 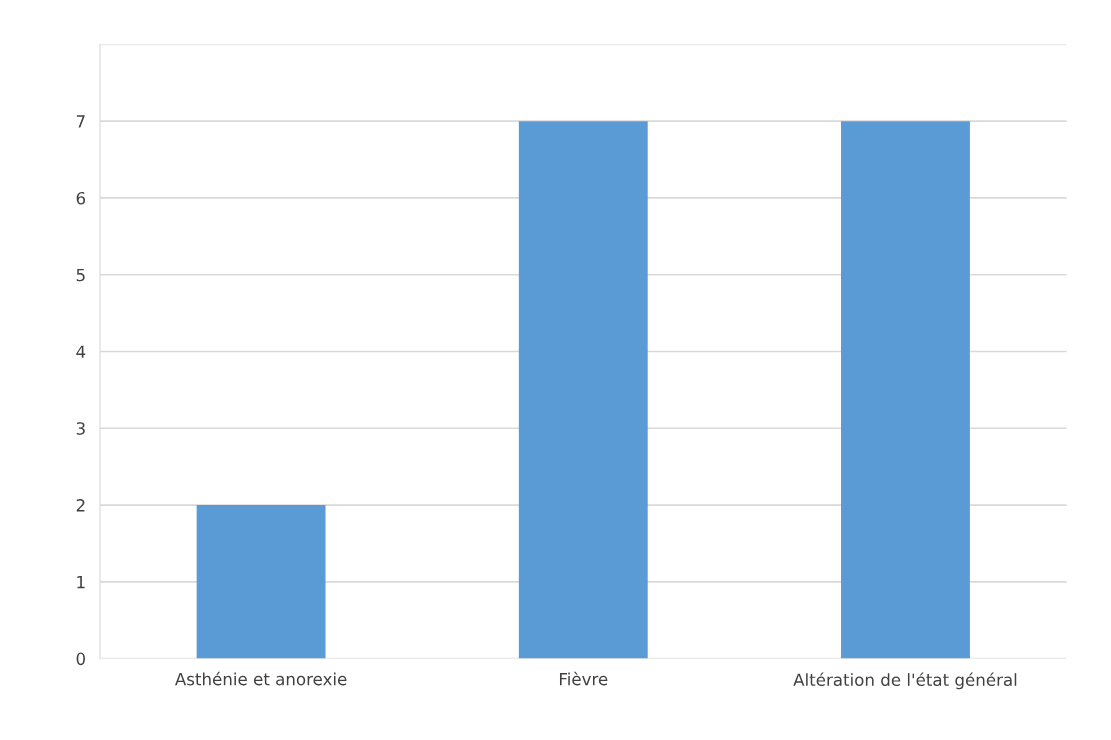 What do you see at coordinates (905, 681) in the screenshot?
I see `x-tick-label: Altération de l'état général` at bounding box center [905, 681].